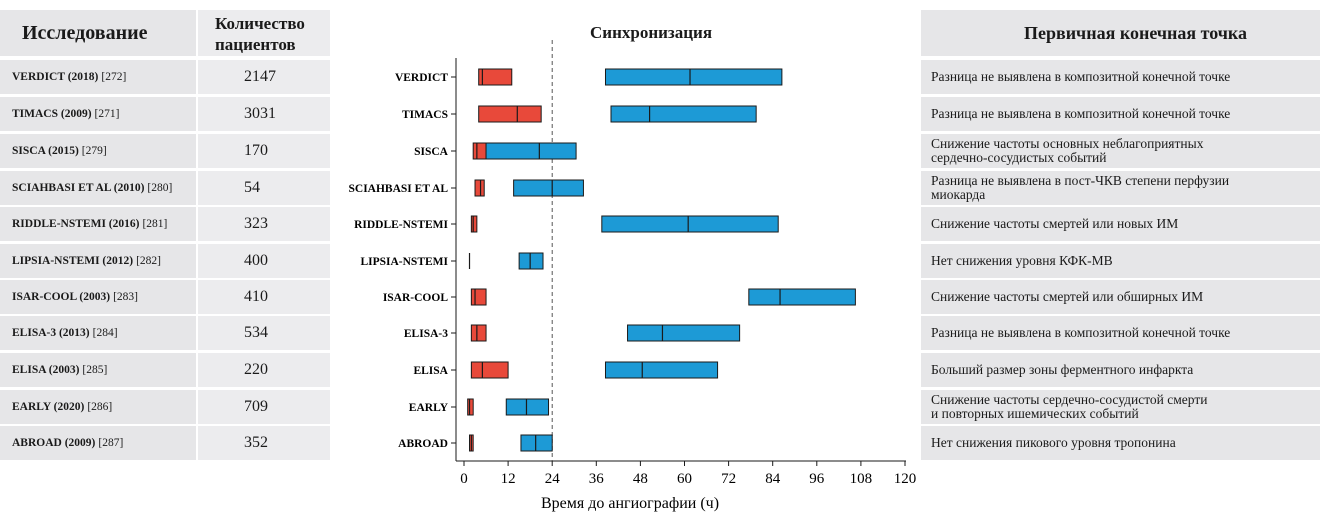 The image size is (1320, 517). I want to click on study-name: ELISA-3 (2013), so click(51, 333).